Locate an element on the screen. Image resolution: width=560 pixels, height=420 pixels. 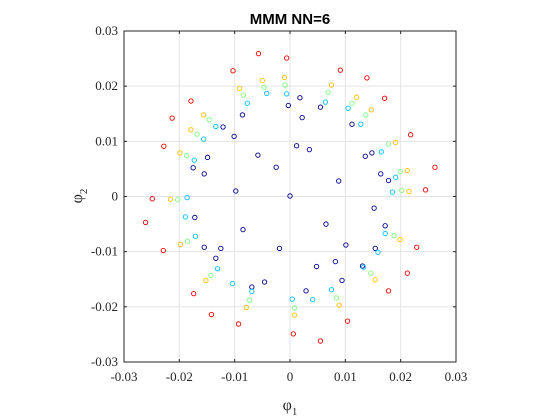
y-tick-label: 0.02 is located at coordinates (106, 85).